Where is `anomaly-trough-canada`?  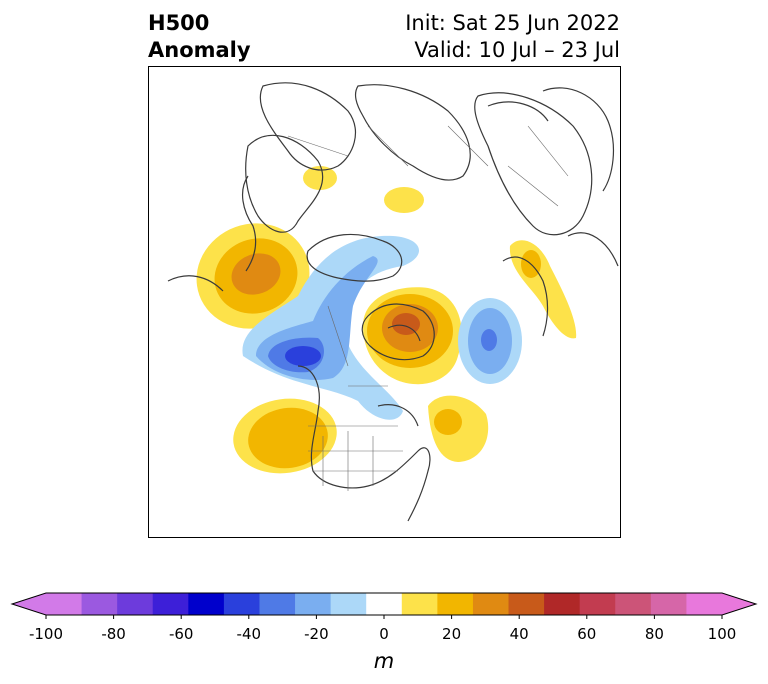 anomaly-trough-canada is located at coordinates (331, 327).